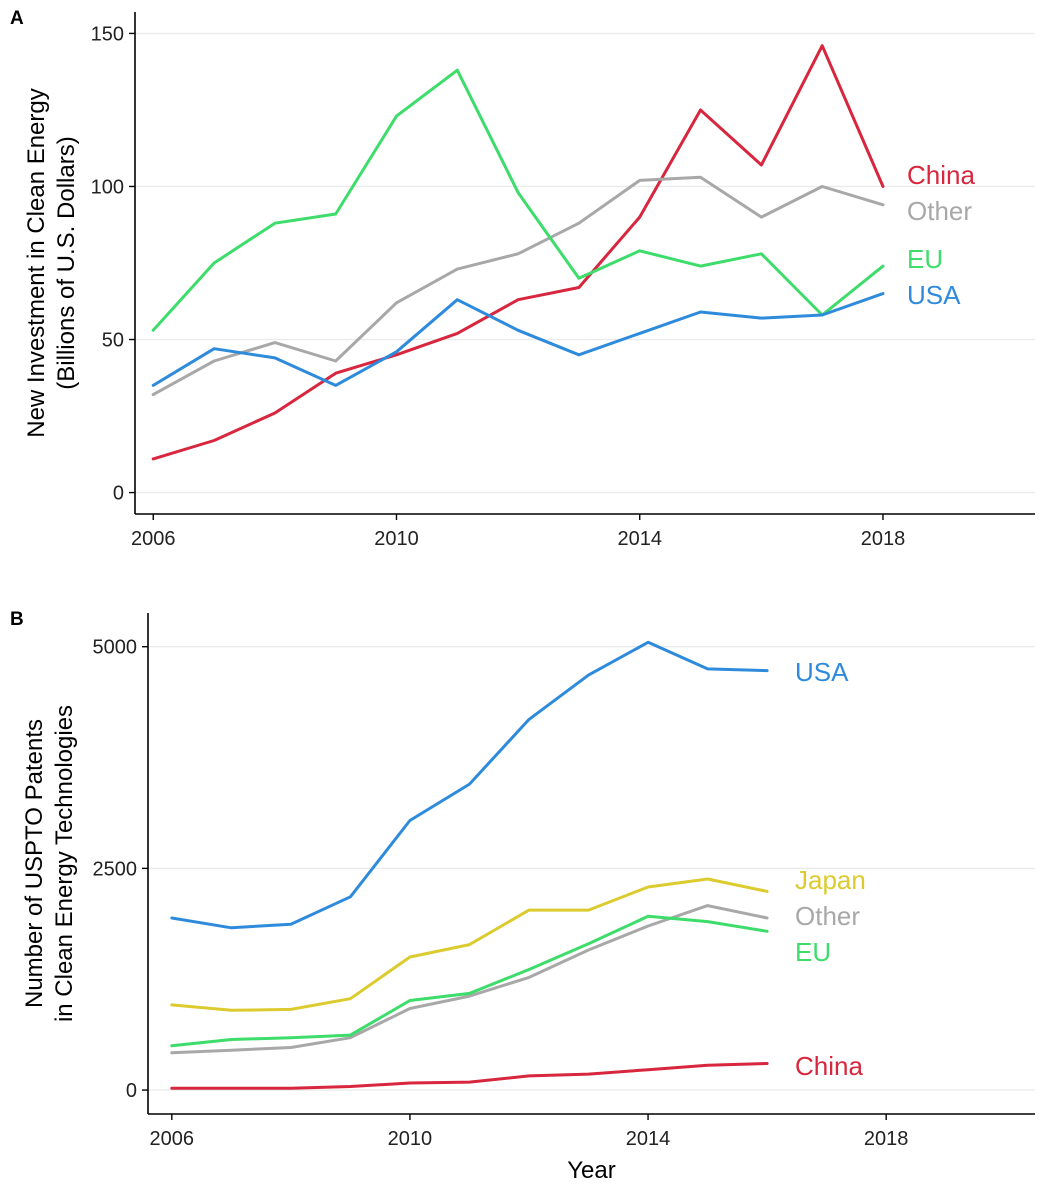  I want to click on series-line-japan, so click(469, 944).